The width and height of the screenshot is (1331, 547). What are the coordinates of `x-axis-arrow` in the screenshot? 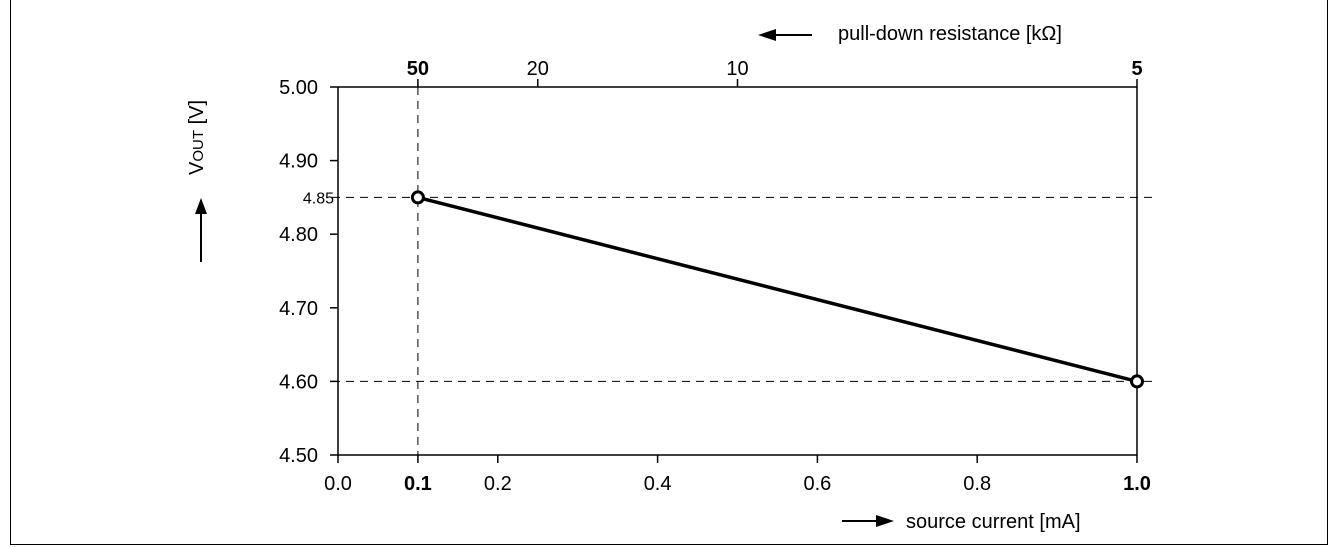 It's located at (868, 521).